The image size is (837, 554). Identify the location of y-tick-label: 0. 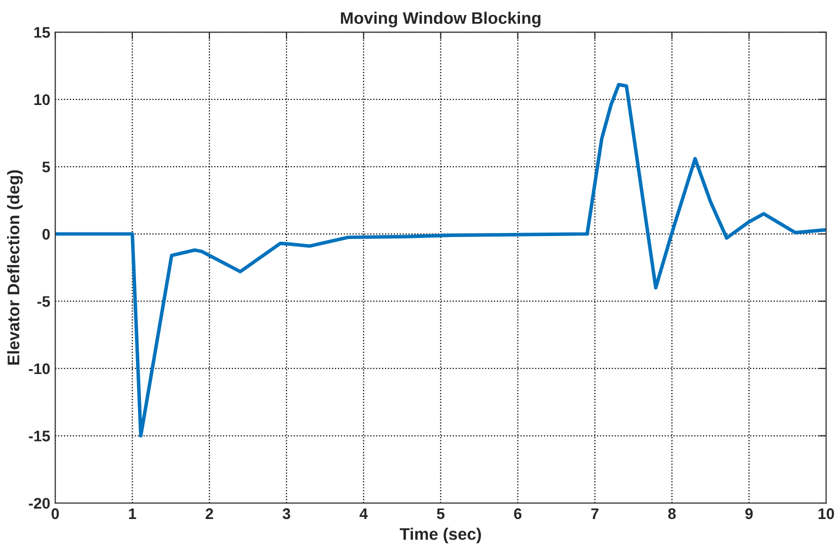
(46, 234).